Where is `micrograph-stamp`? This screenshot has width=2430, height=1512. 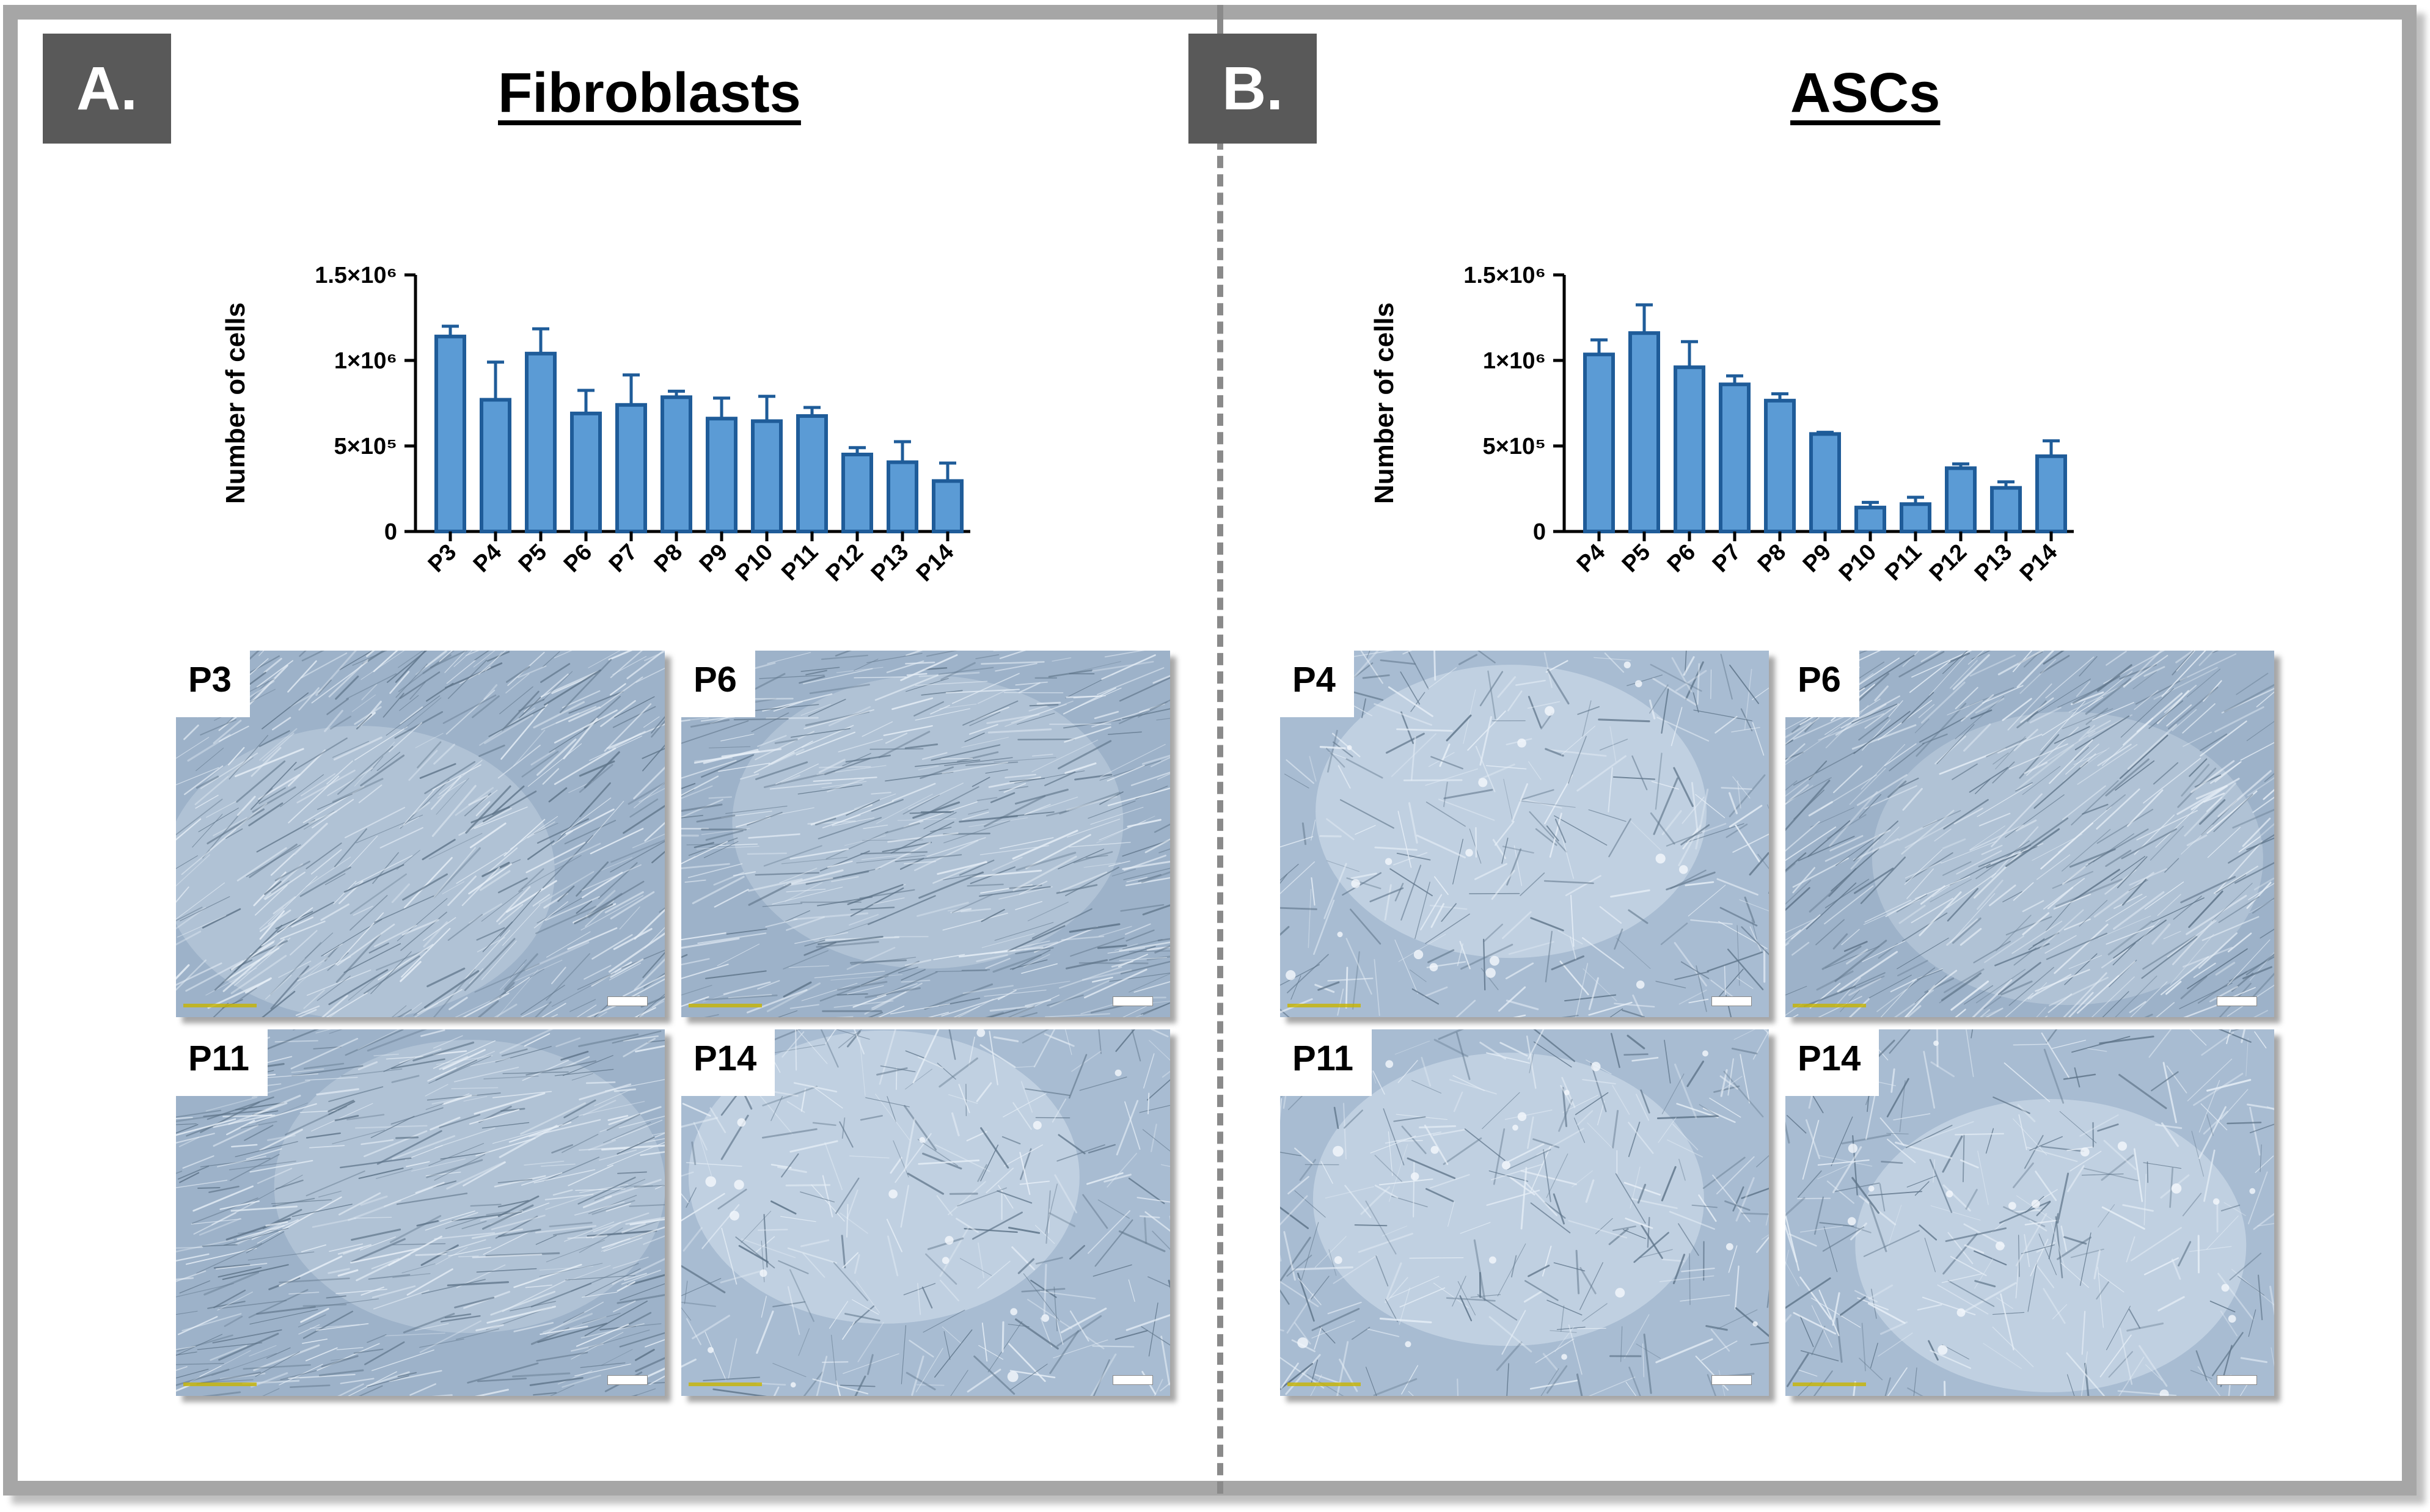
micrograph-stamp is located at coordinates (725, 1006).